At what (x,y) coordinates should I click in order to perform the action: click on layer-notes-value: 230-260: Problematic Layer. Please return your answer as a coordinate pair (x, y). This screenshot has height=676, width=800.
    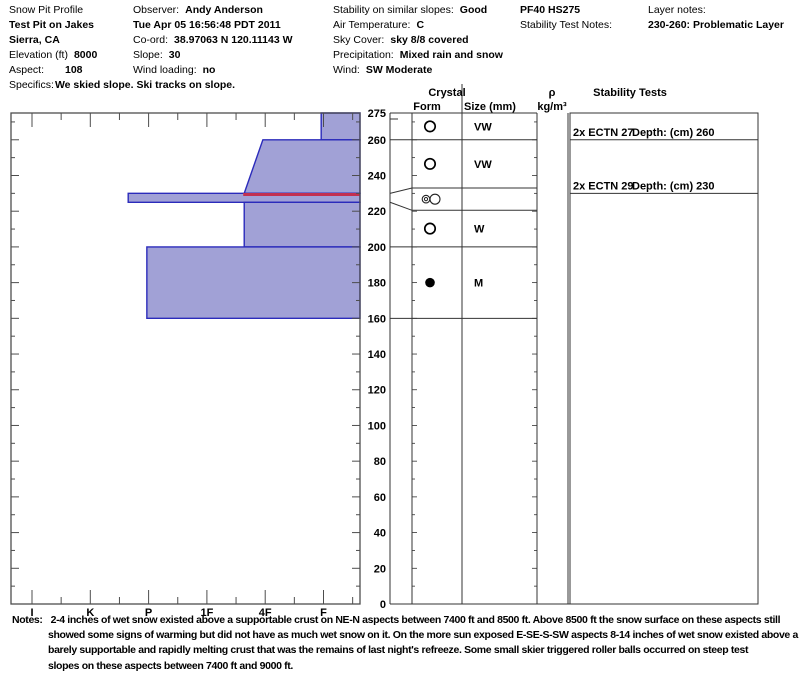
    Looking at the image, I should click on (716, 25).